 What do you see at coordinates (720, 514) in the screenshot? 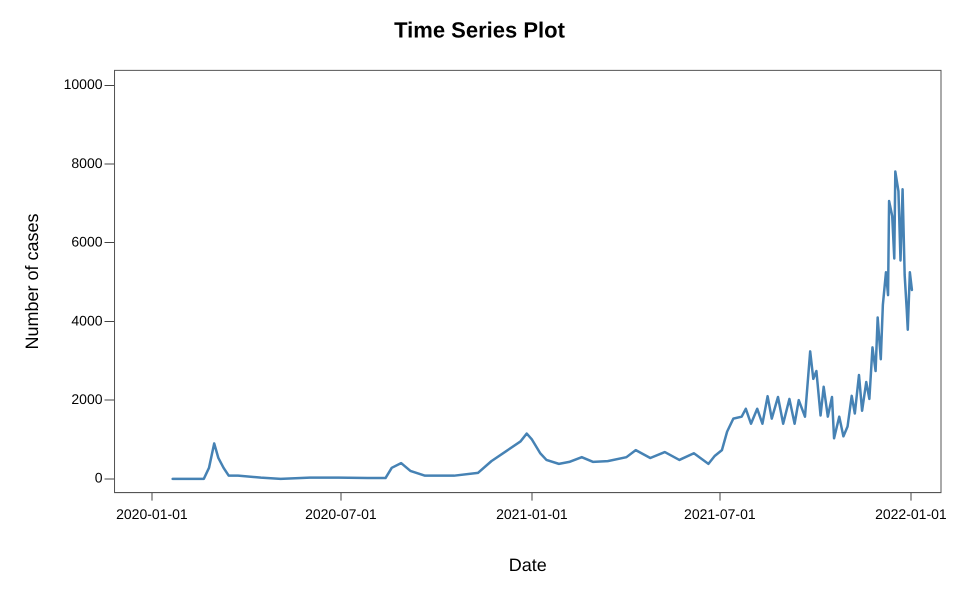
I see `x-tick-label: 2021-07-01` at bounding box center [720, 514].